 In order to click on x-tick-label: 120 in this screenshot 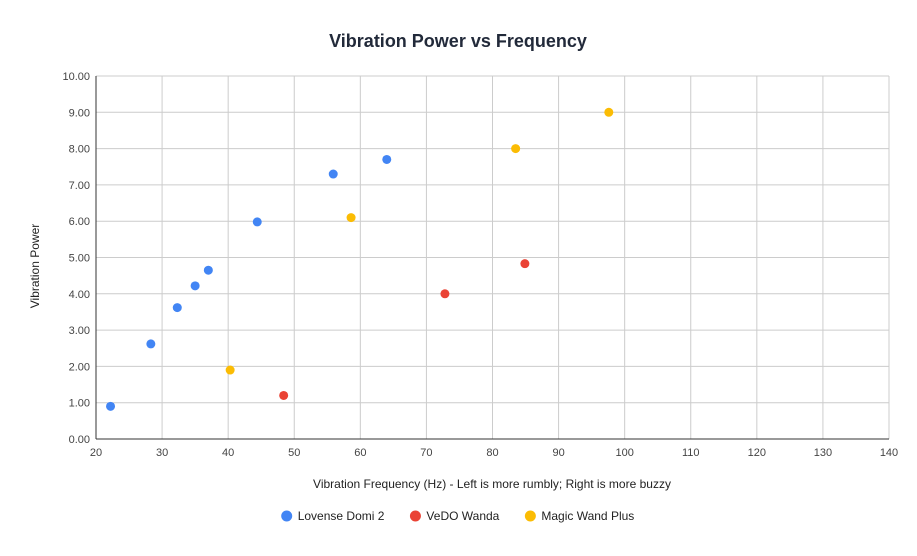, I will do `click(757, 453)`.